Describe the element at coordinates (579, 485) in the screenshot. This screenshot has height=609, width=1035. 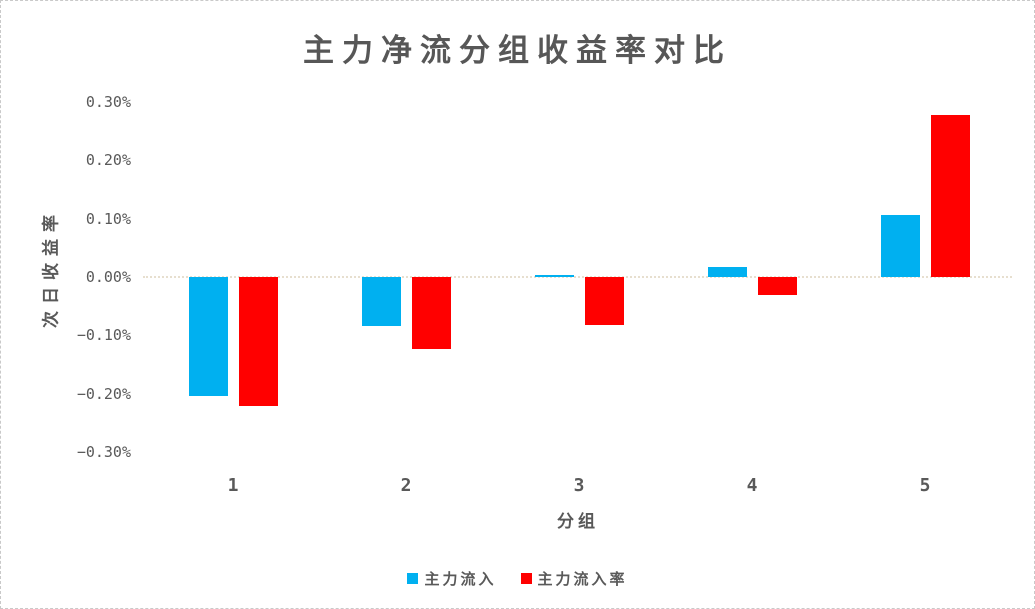
I see `x-tick-label: 3` at that location.